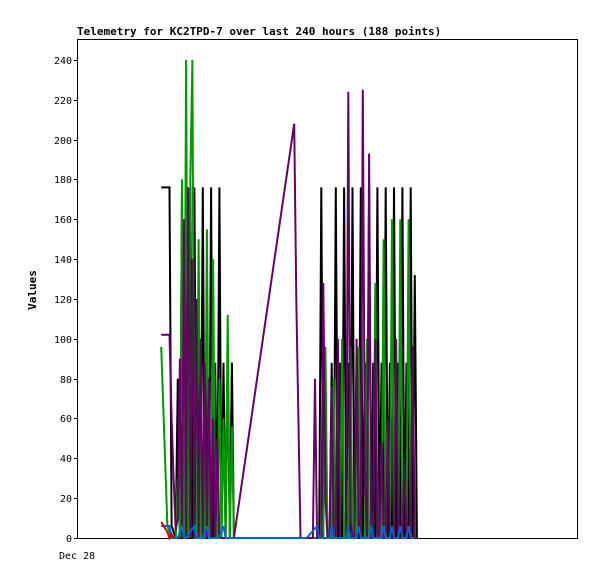 Image resolution: width=597 pixels, height=579 pixels. I want to click on y-tick-label: 160, so click(63, 220).